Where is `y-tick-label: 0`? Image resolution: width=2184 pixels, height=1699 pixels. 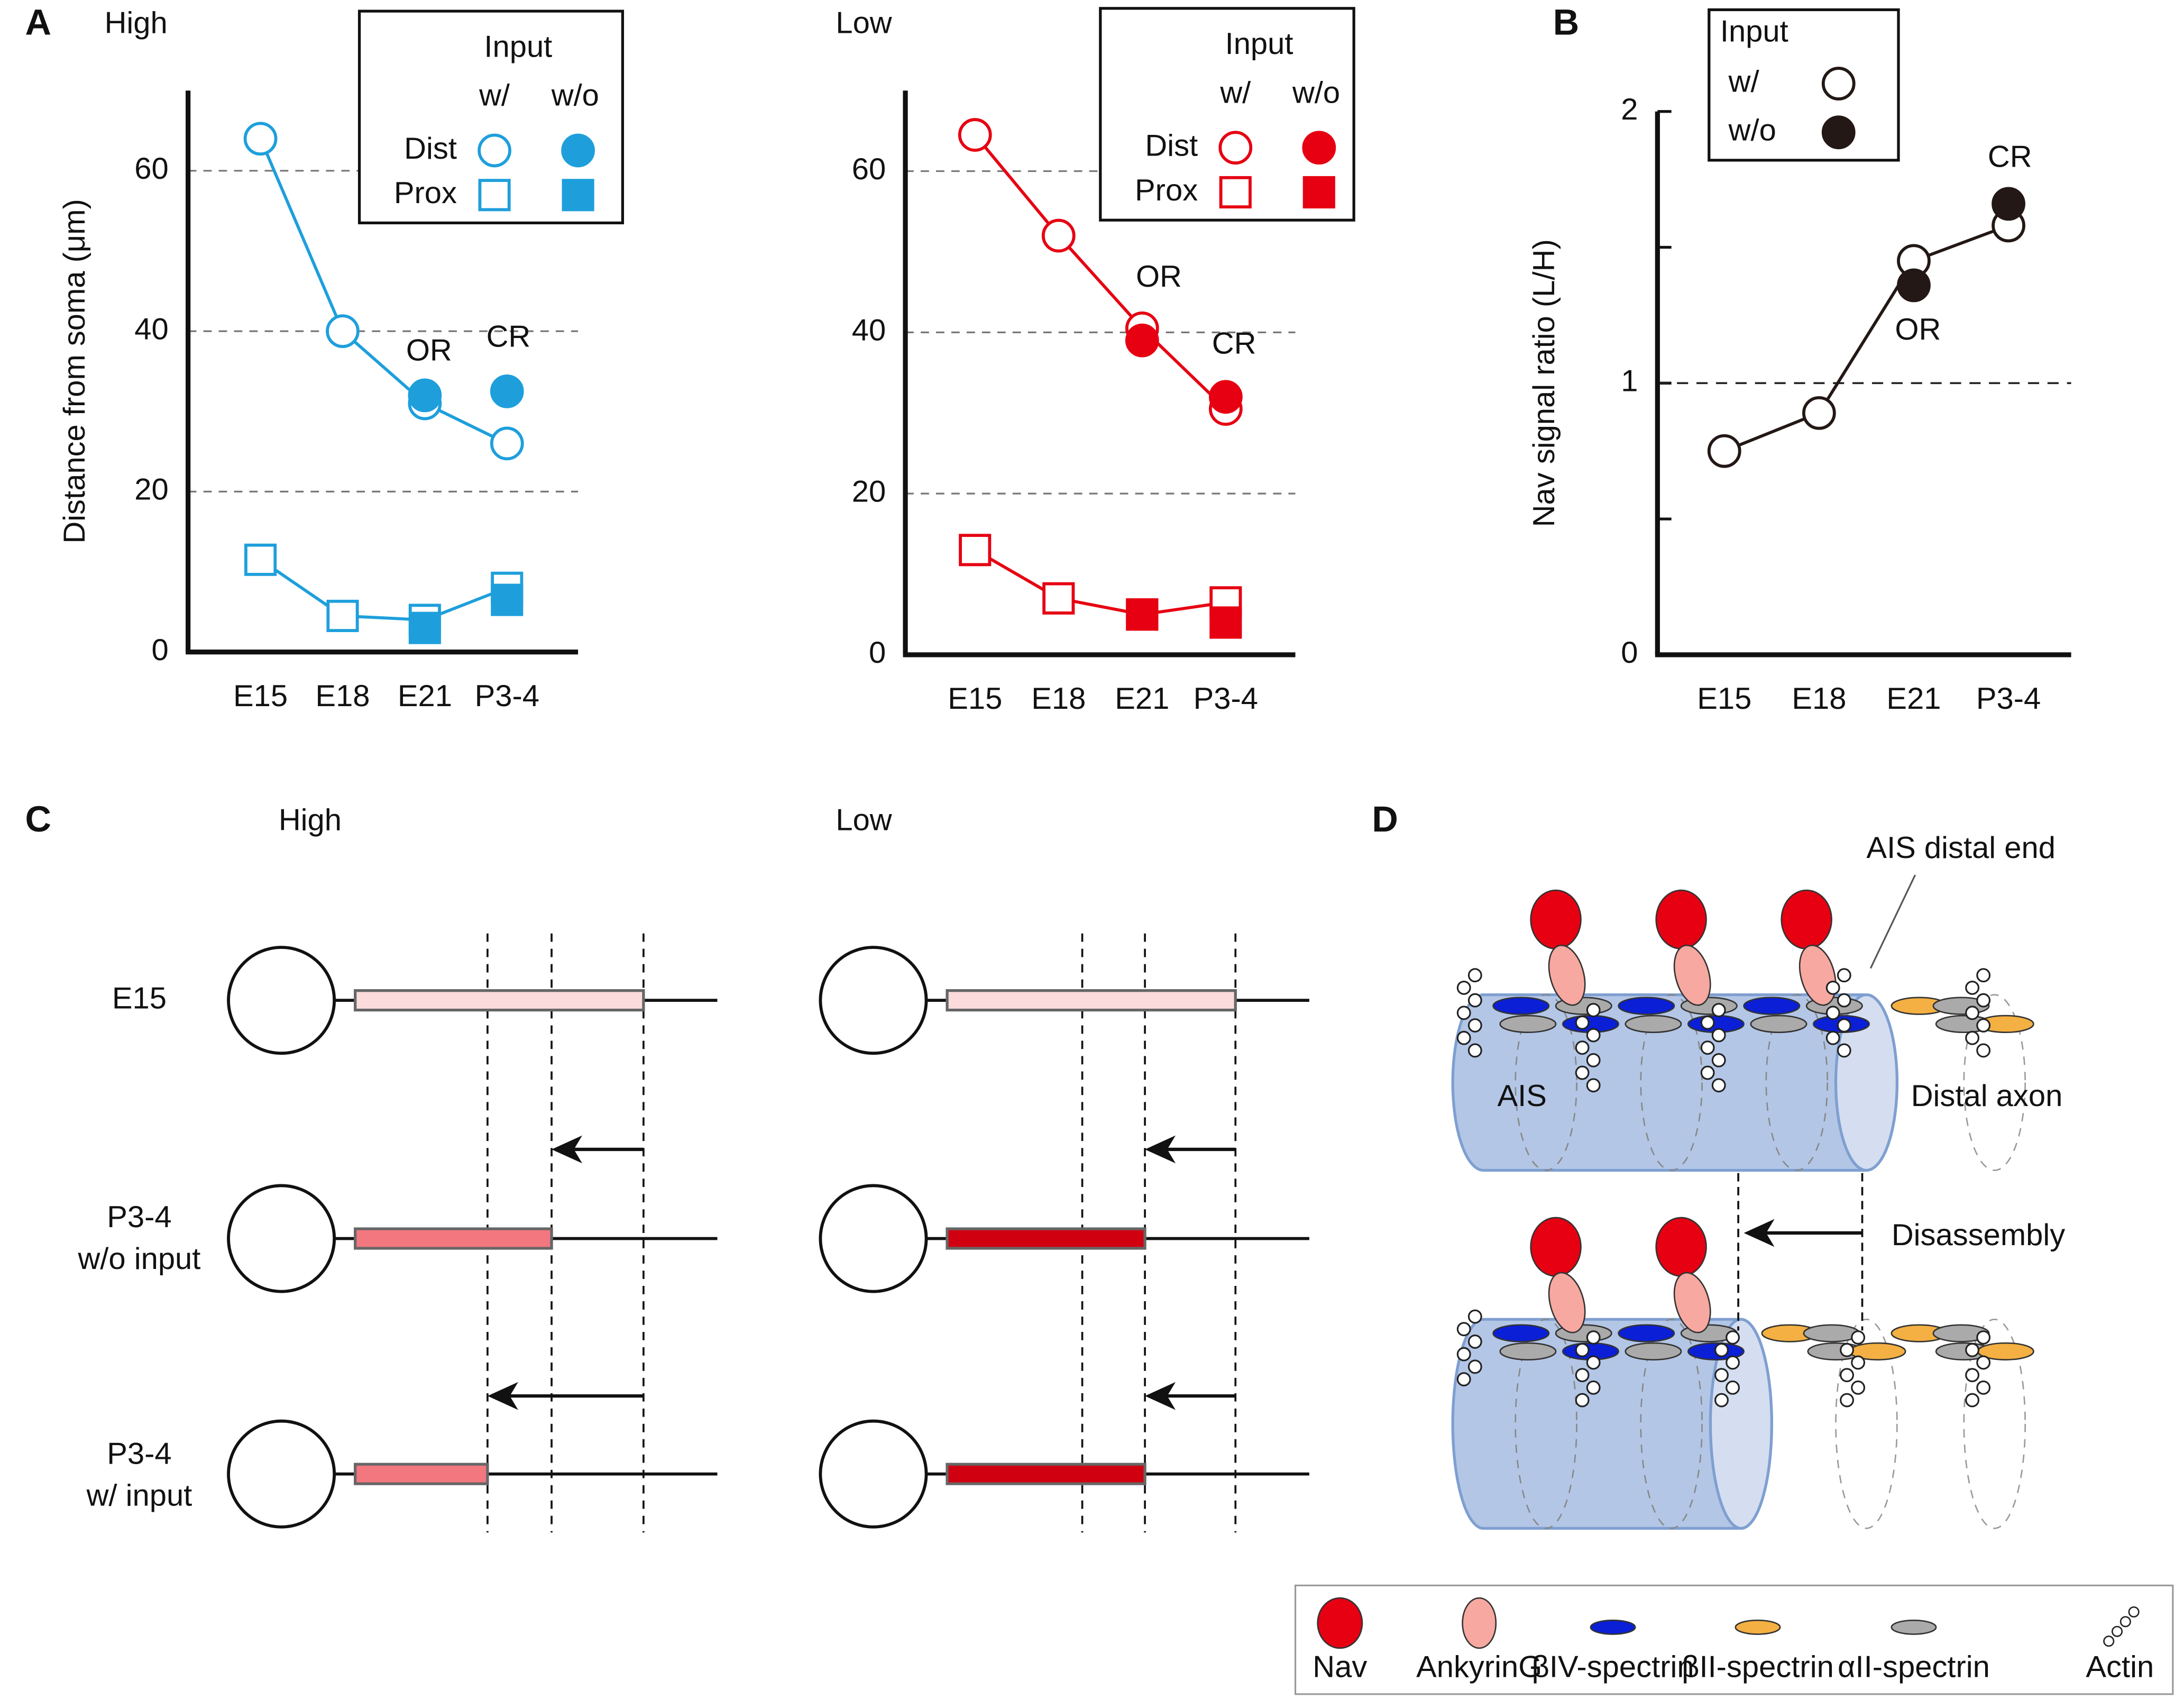
y-tick-label: 0 is located at coordinates (877, 653).